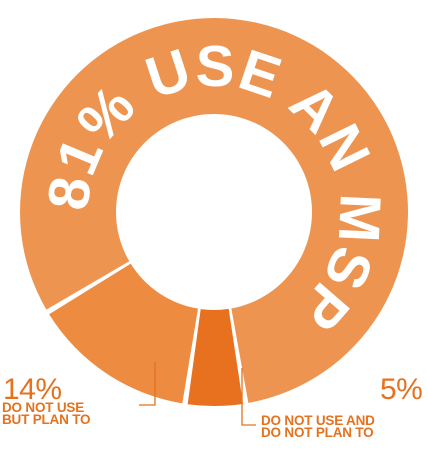  What do you see at coordinates (317, 432) in the screenshot?
I see `label-do-not-use-and-line2: DO NOT PLAN TO` at bounding box center [317, 432].